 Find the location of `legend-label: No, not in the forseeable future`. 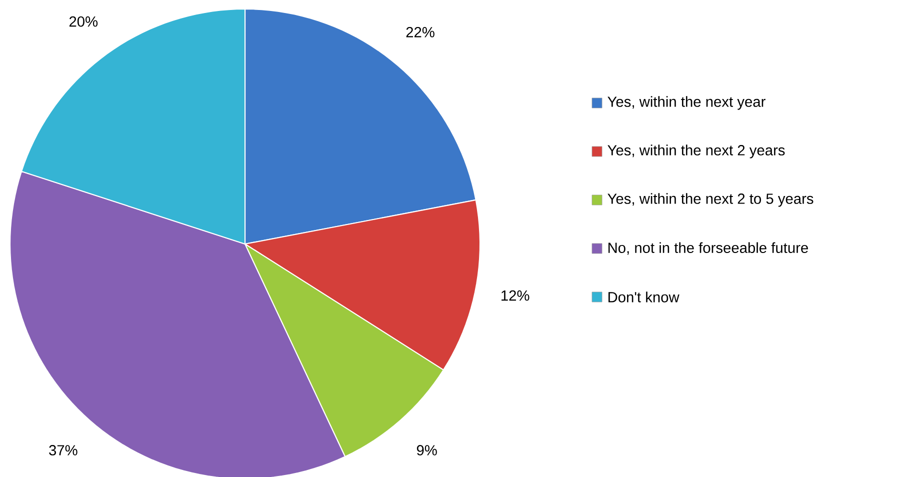

legend-label: No, not in the forseeable future is located at coordinates (708, 248).